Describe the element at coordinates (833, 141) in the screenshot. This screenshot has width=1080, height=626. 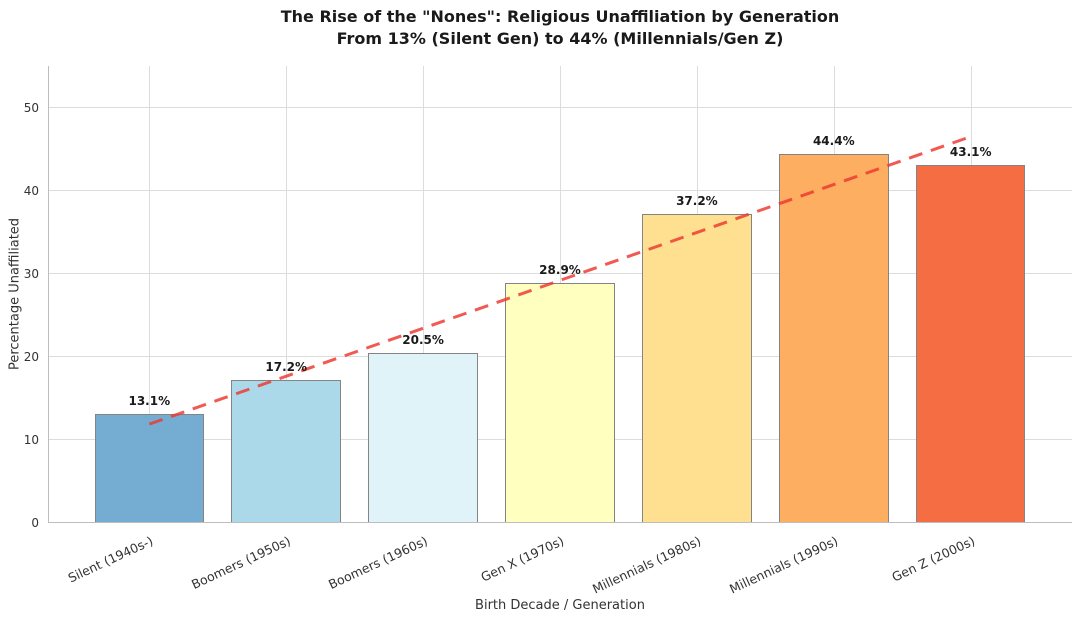
I see `bar-value-label: 44.4%` at that location.